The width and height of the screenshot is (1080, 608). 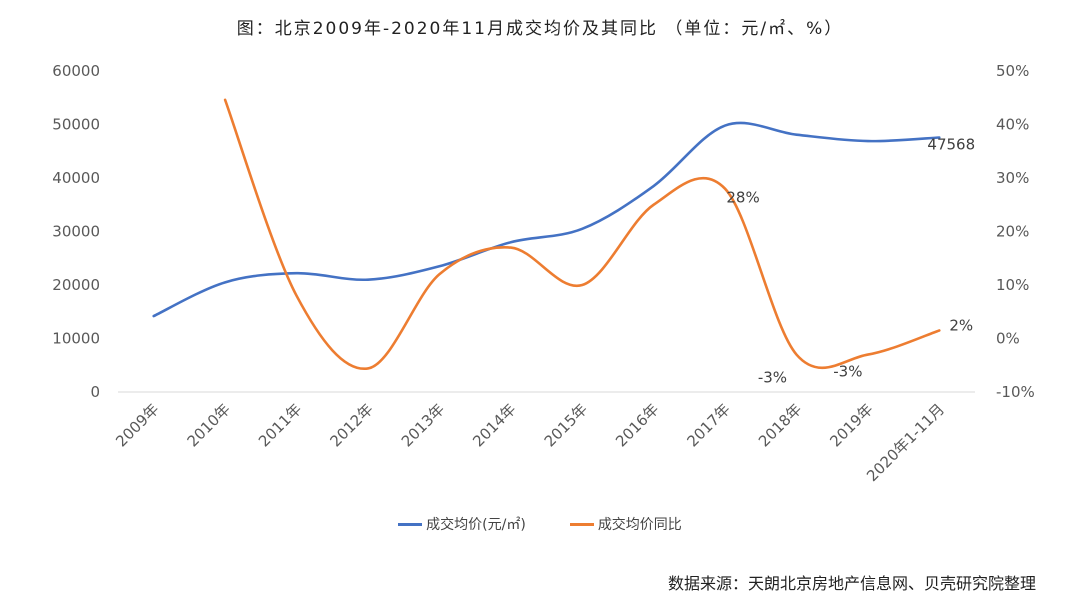 What do you see at coordinates (709, 425) in the screenshot?
I see `x-tick-label: 2017年` at bounding box center [709, 425].